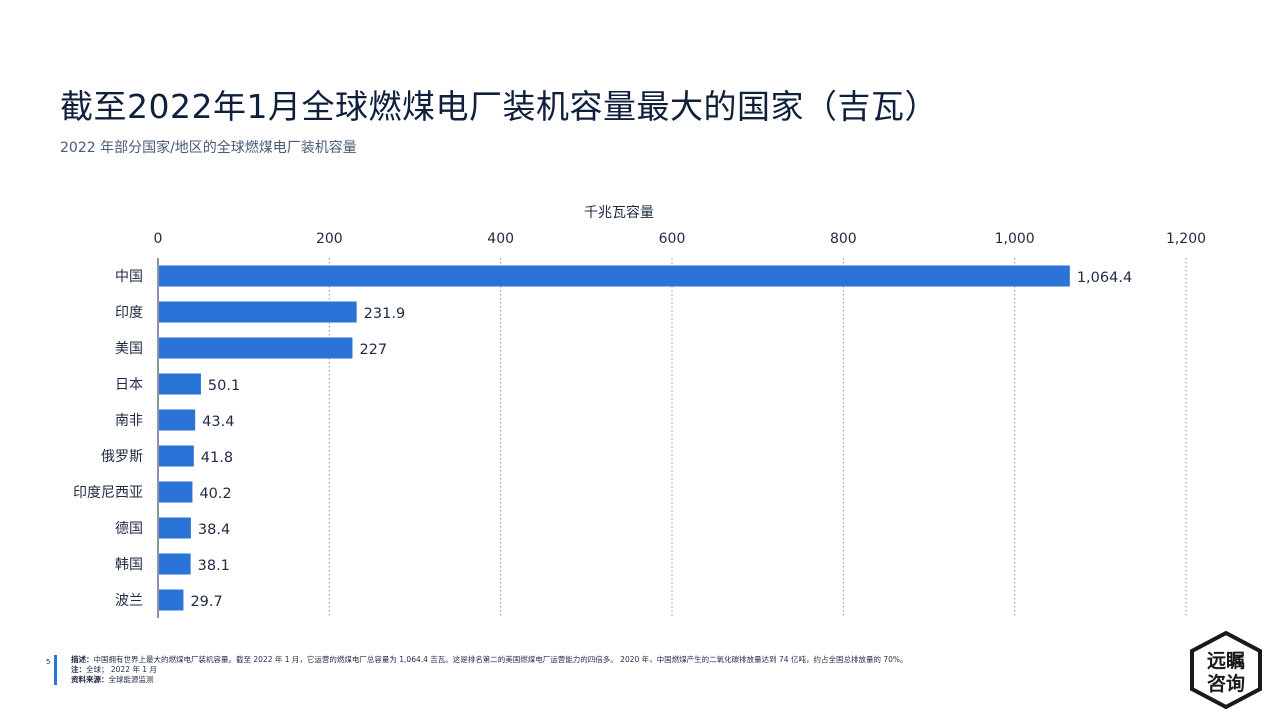 Image resolution: width=1280 pixels, height=720 pixels. What do you see at coordinates (329, 239) in the screenshot?
I see `tick-label: 200` at bounding box center [329, 239].